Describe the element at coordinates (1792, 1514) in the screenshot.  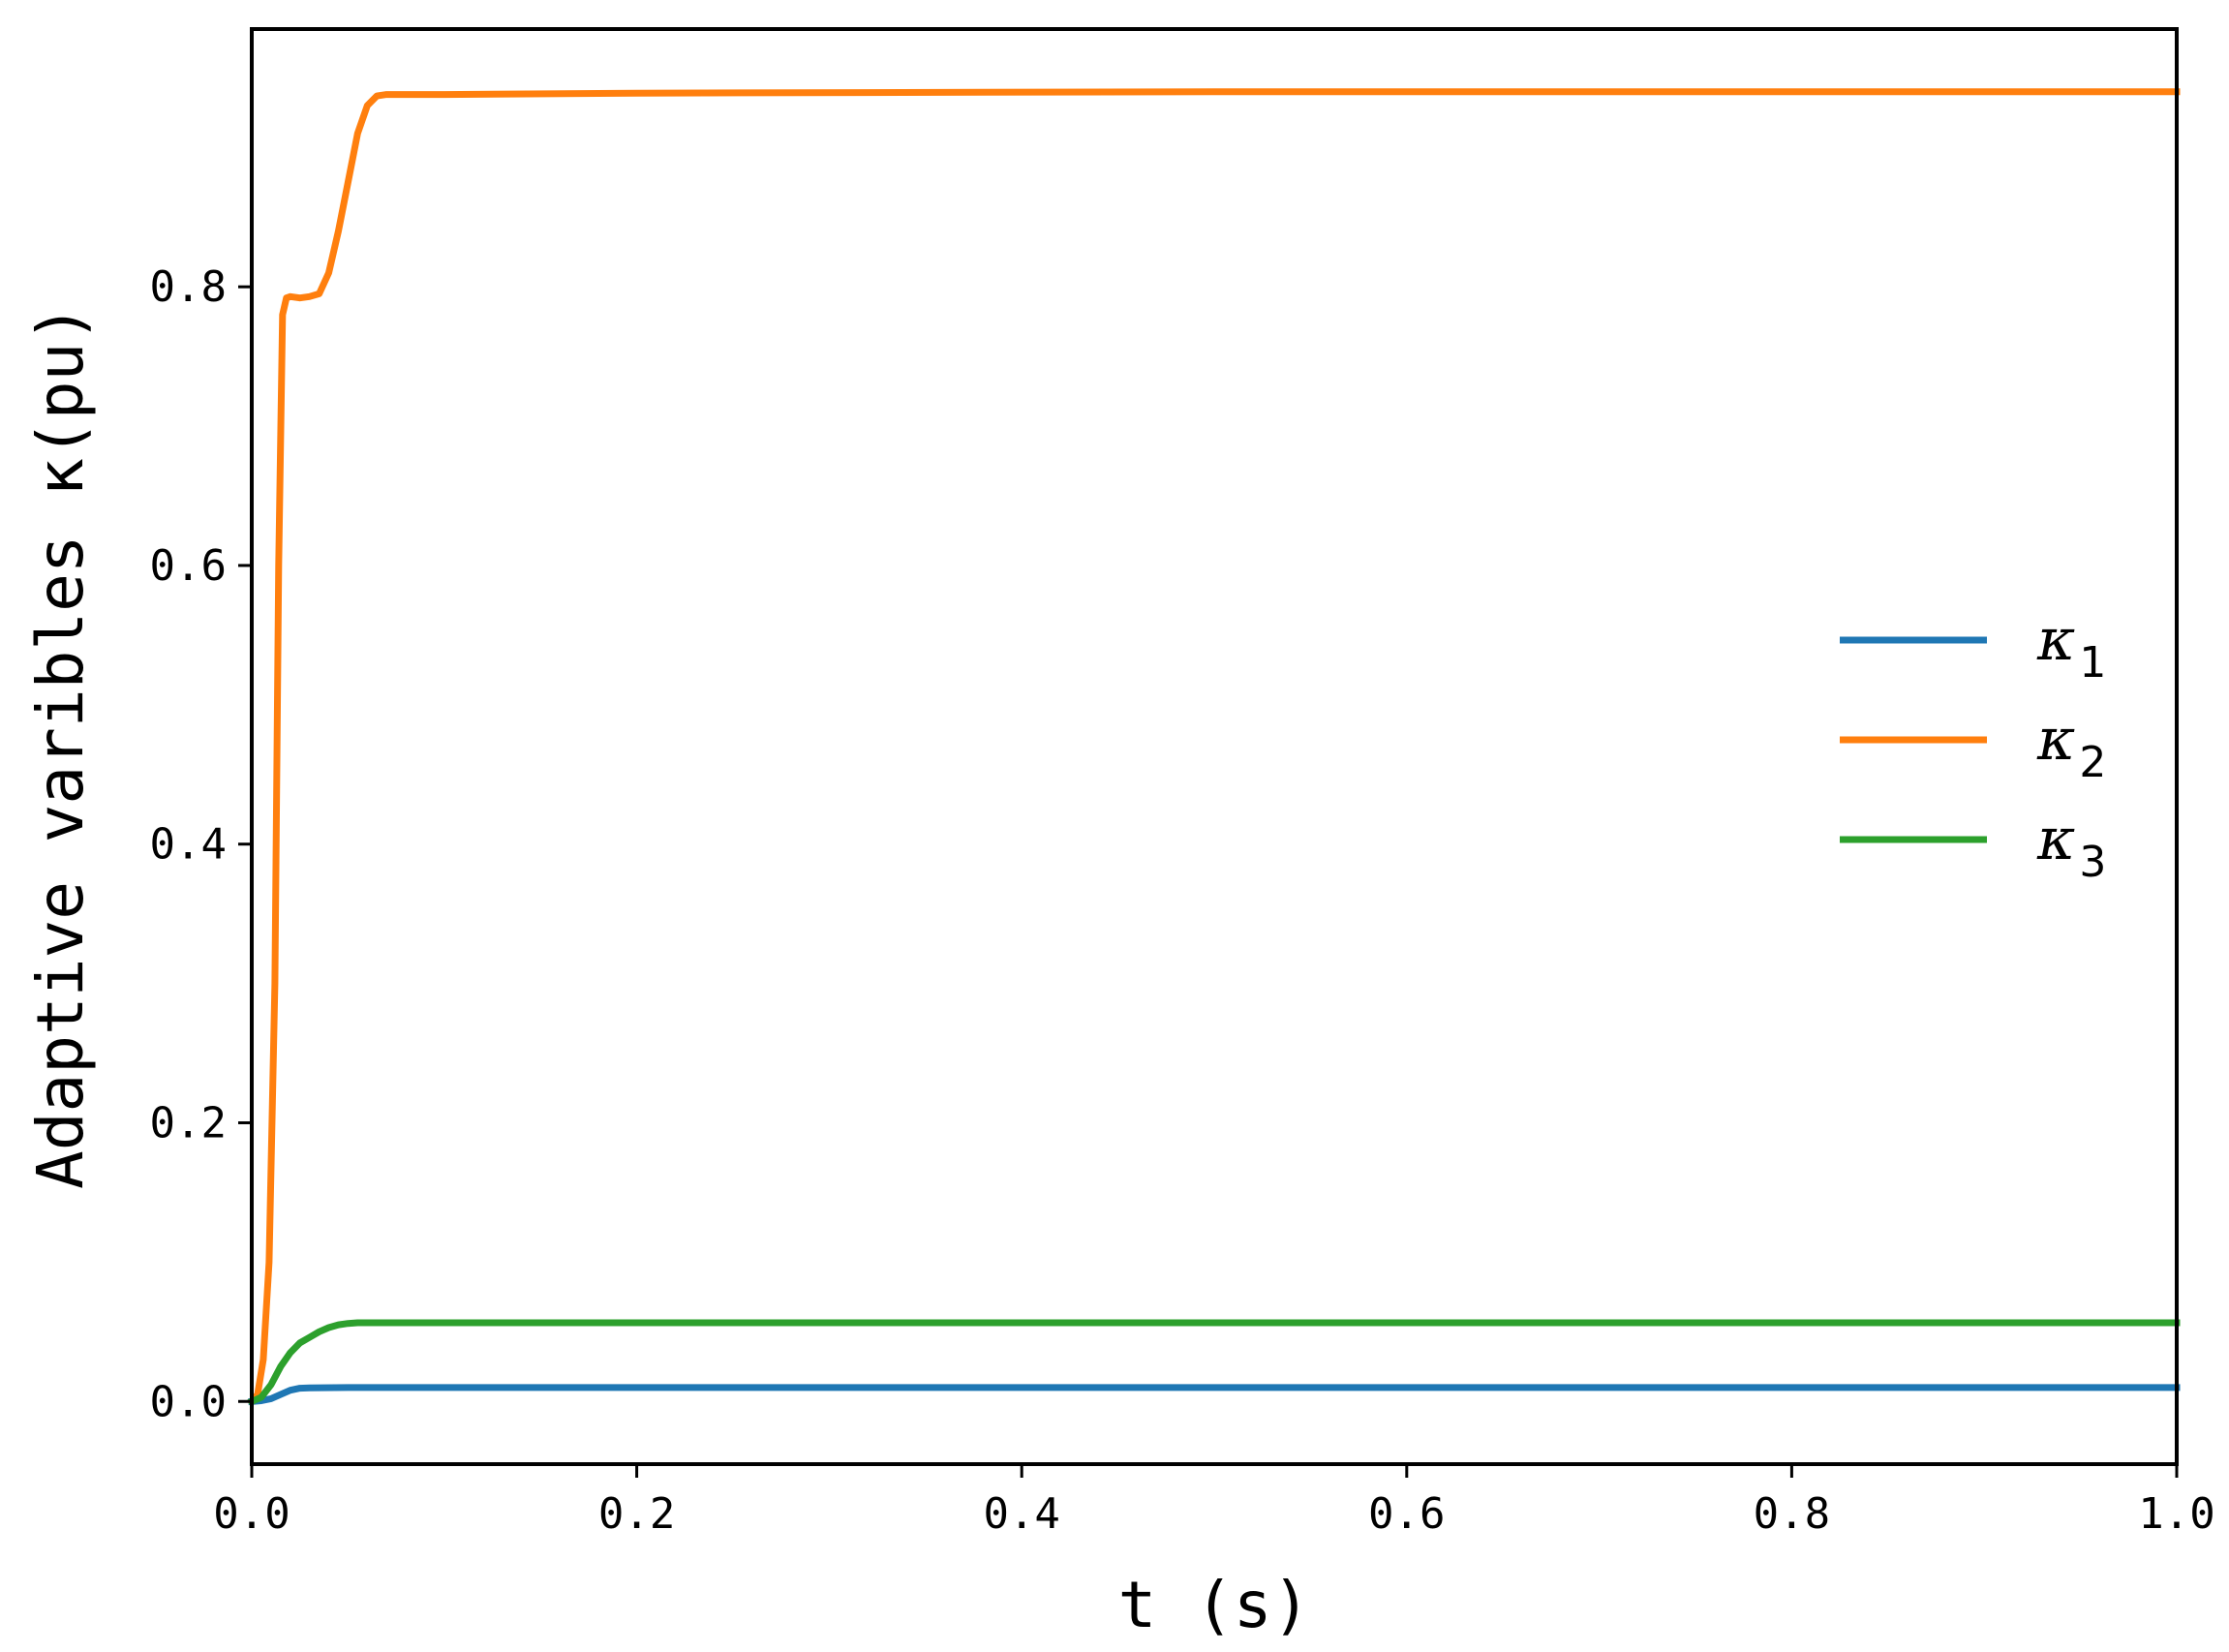
I see `x-tick-label: 0.8` at that location.